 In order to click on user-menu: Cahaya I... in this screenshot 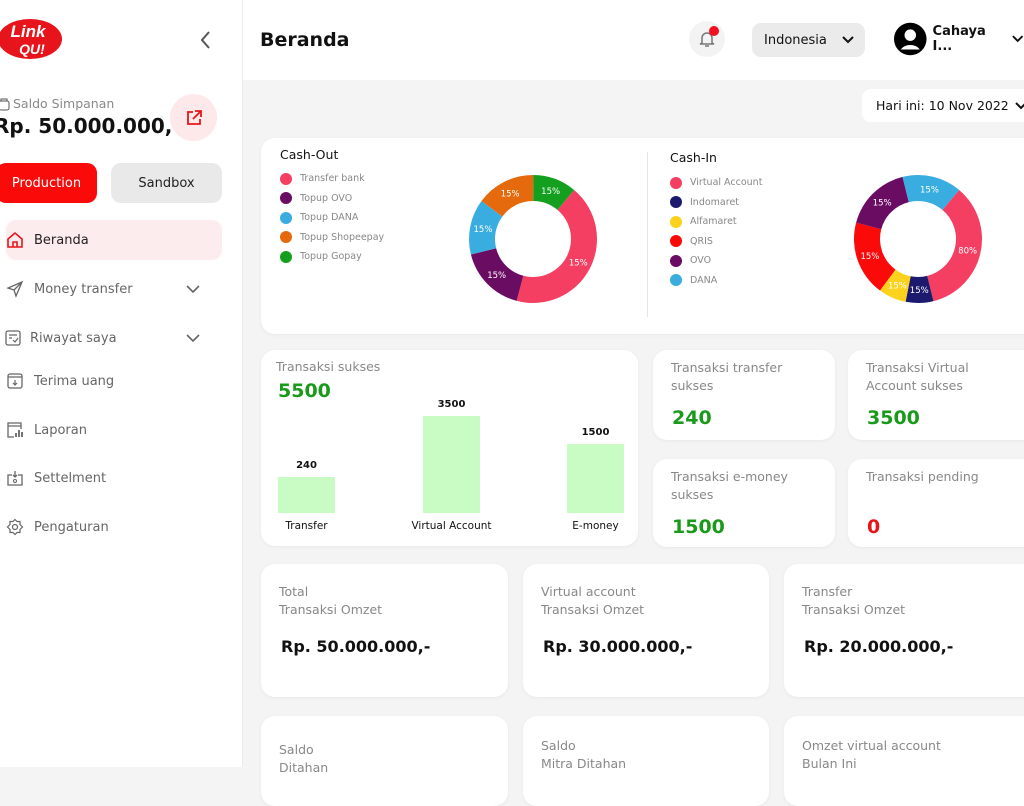, I will do `click(959, 39)`.